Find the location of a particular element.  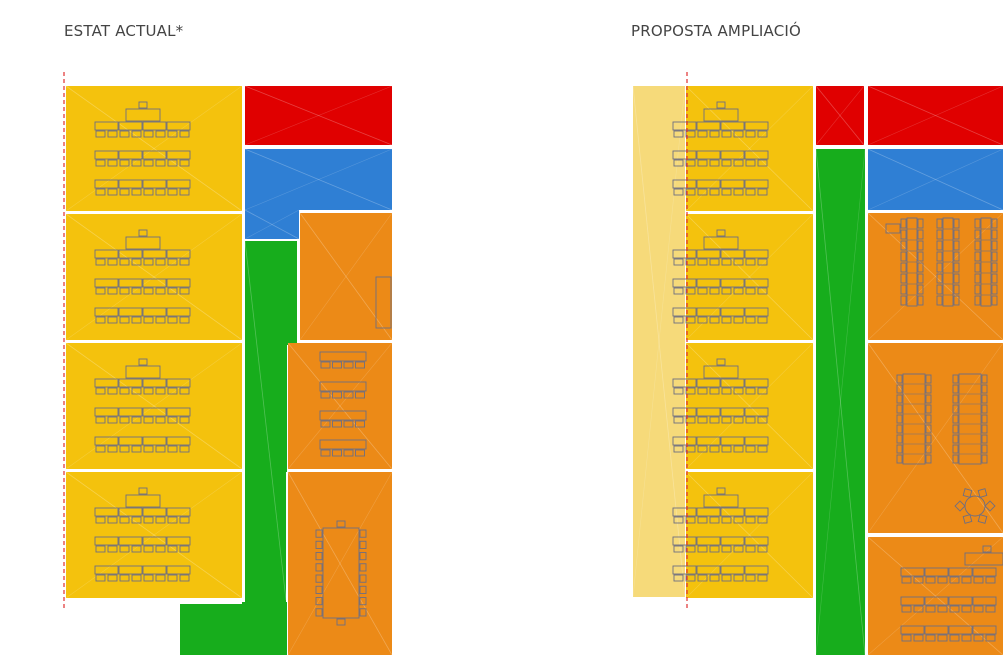

round-table is located at coordinates (975, 506).